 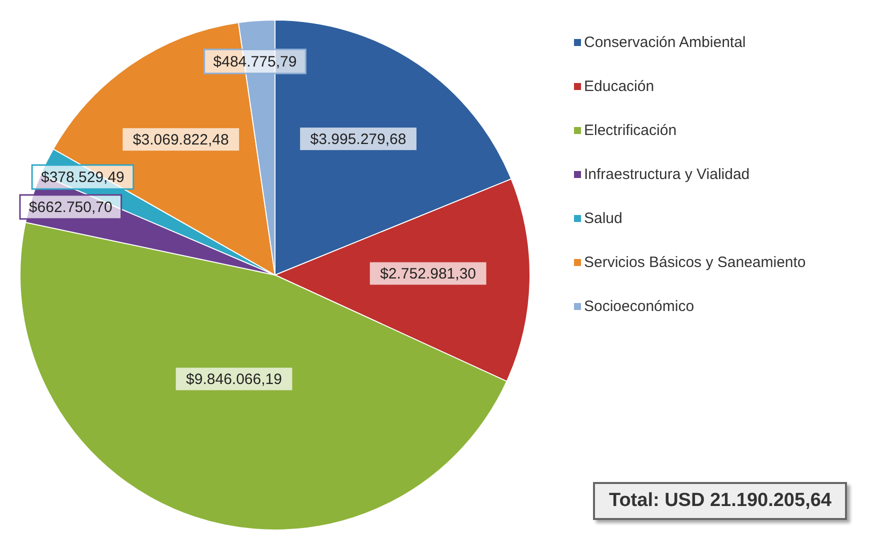 What do you see at coordinates (358, 139) in the screenshot?
I see `data-label: $3.995.279,68` at bounding box center [358, 139].